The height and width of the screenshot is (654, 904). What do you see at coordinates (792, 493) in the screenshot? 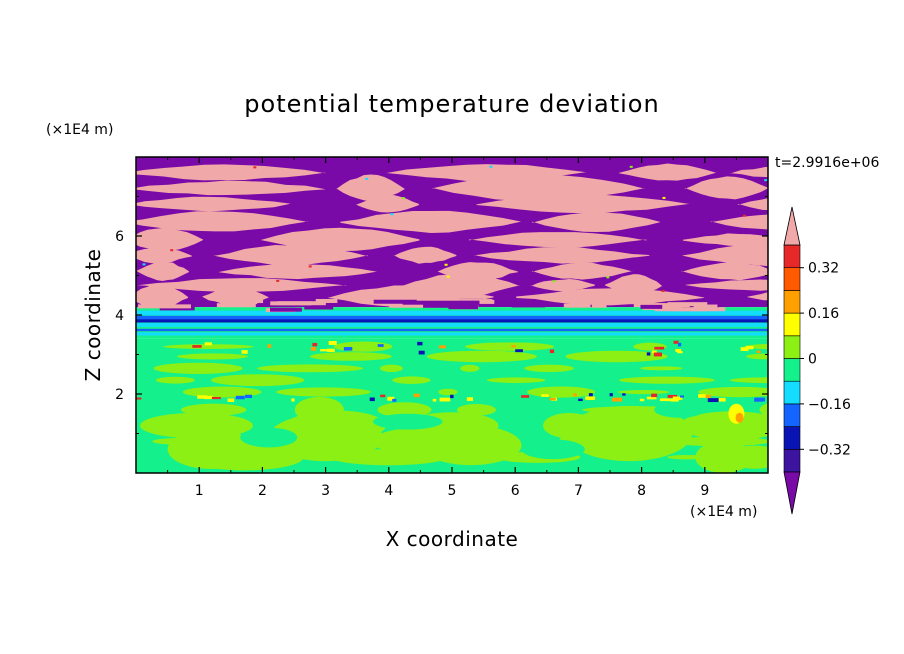
I see `colorbar-extend-bottom` at bounding box center [792, 493].